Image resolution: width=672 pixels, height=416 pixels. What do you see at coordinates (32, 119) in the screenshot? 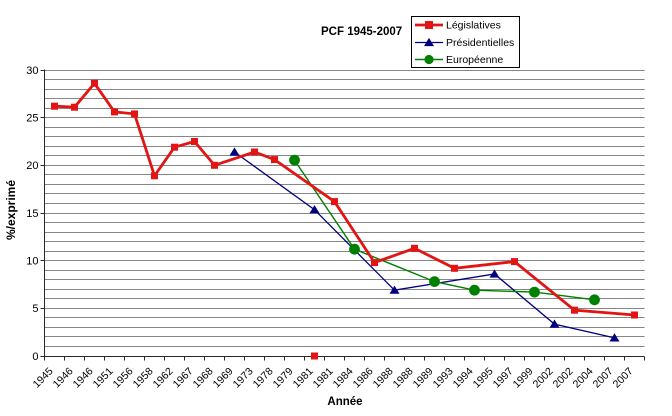
I see `svg-text: 25` at bounding box center [32, 119].